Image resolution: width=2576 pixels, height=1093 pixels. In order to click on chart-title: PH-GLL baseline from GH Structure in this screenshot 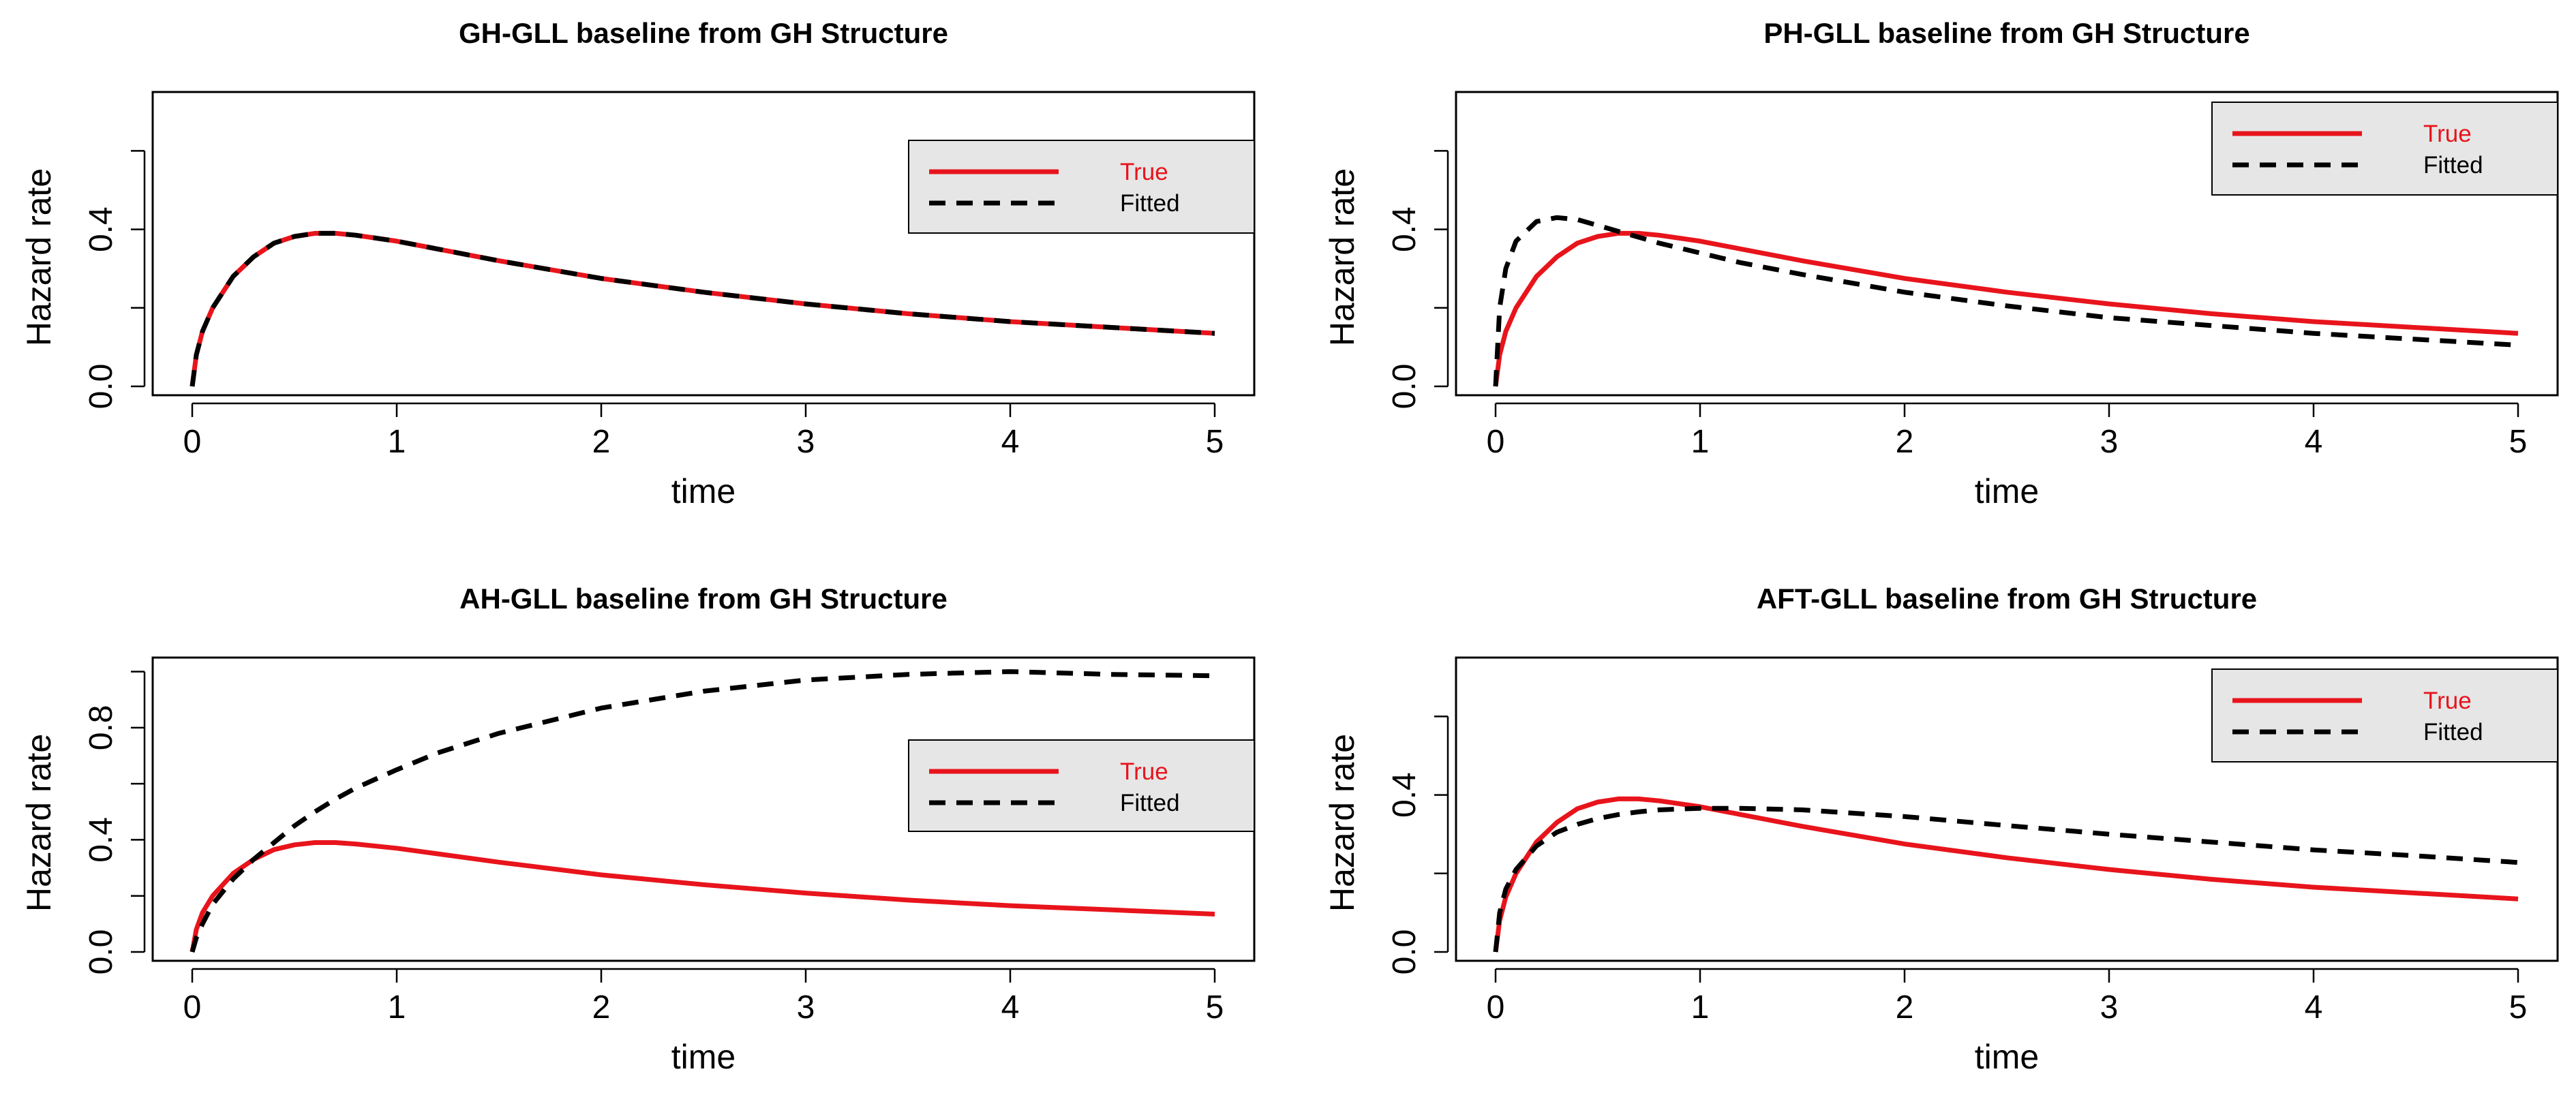, I will do `click(2006, 33)`.